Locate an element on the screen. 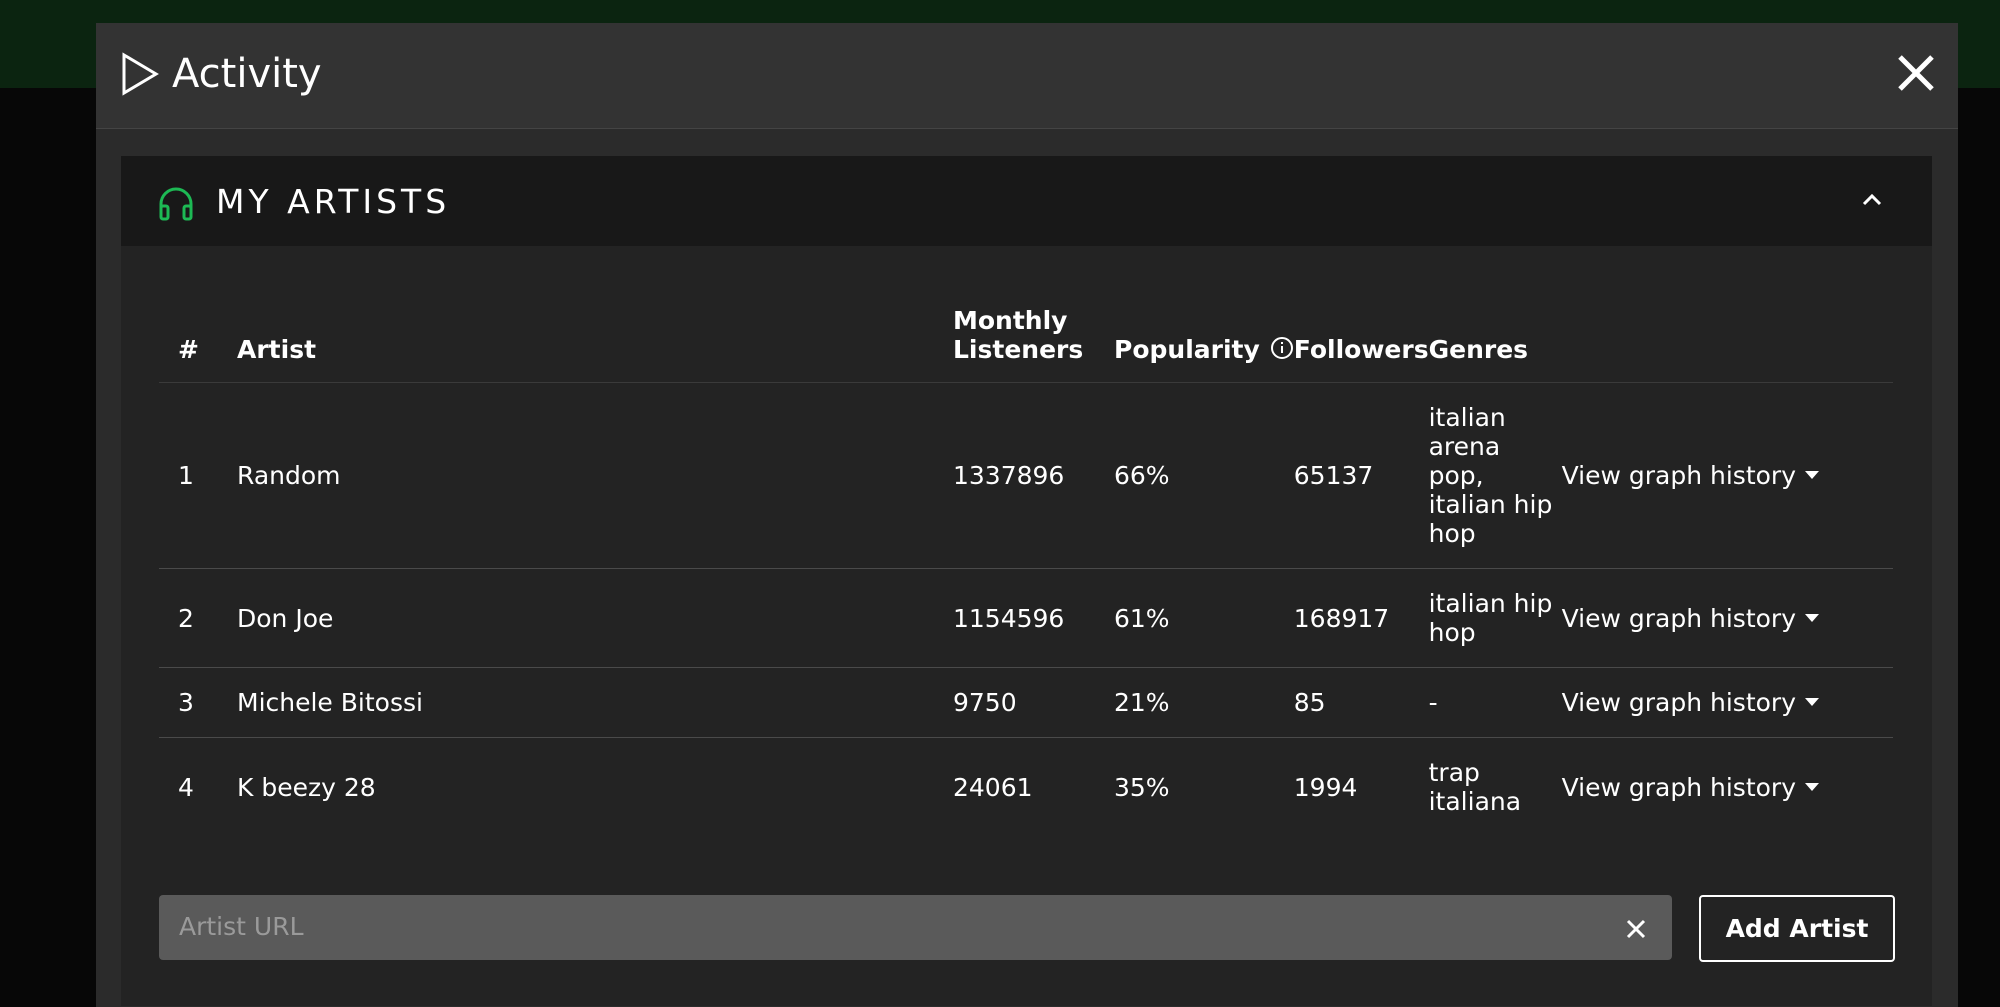  column-header: Popularity is located at coordinates (1204, 344).